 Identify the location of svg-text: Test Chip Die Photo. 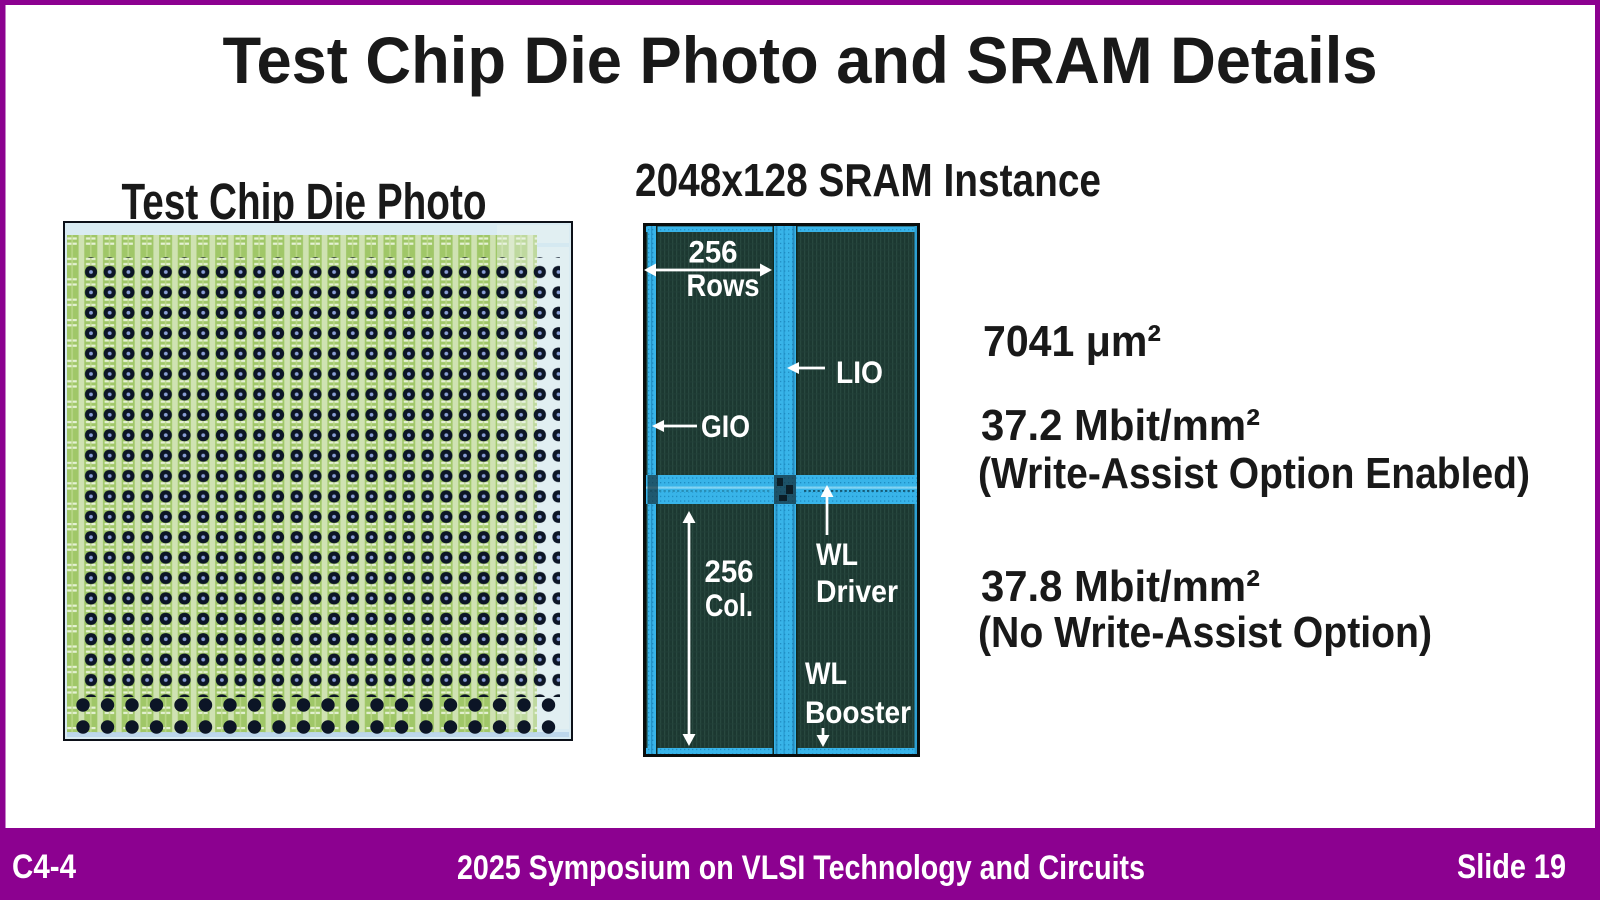
(304, 201).